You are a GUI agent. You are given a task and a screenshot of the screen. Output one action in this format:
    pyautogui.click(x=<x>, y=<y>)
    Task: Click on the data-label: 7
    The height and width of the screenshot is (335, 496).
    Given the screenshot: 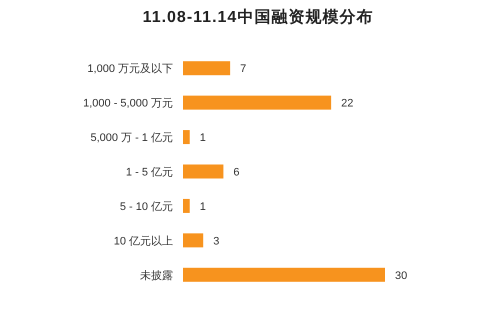 What is the action you would take?
    pyautogui.click(x=243, y=69)
    